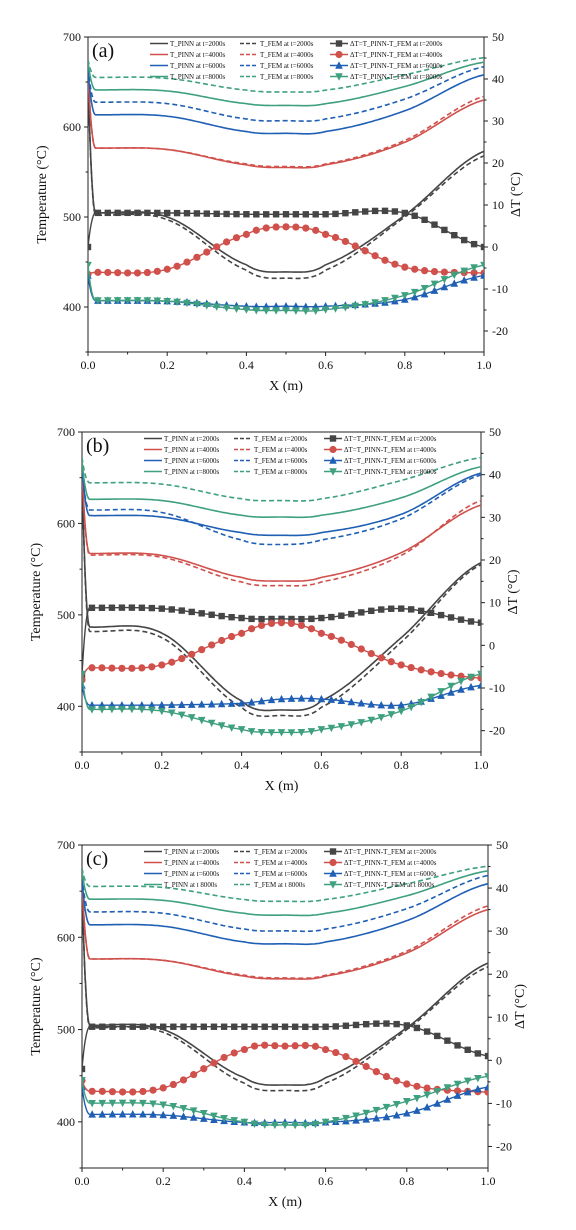 Image resolution: width=576 pixels, height=1230 pixels. What do you see at coordinates (504, 1103) in the screenshot?
I see `y-right-tick-label: -10` at bounding box center [504, 1103].